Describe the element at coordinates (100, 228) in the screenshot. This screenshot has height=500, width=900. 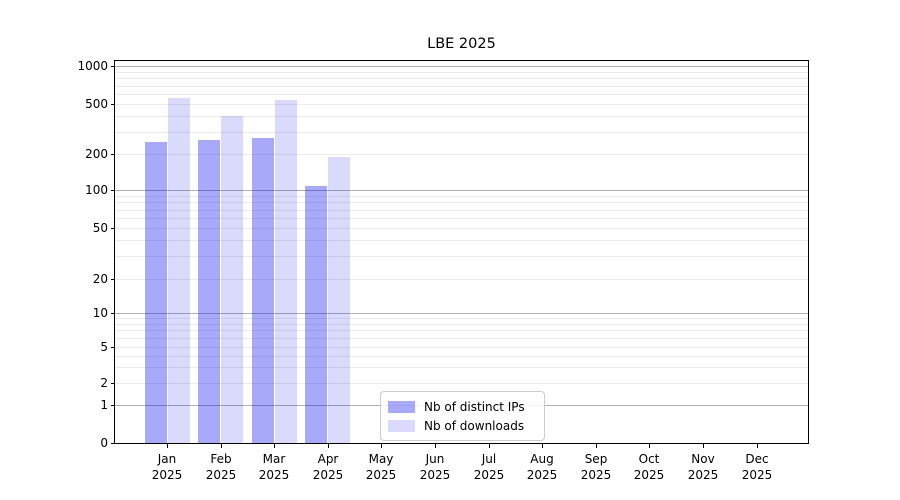
I see `y-tick-label: 50` at that location.